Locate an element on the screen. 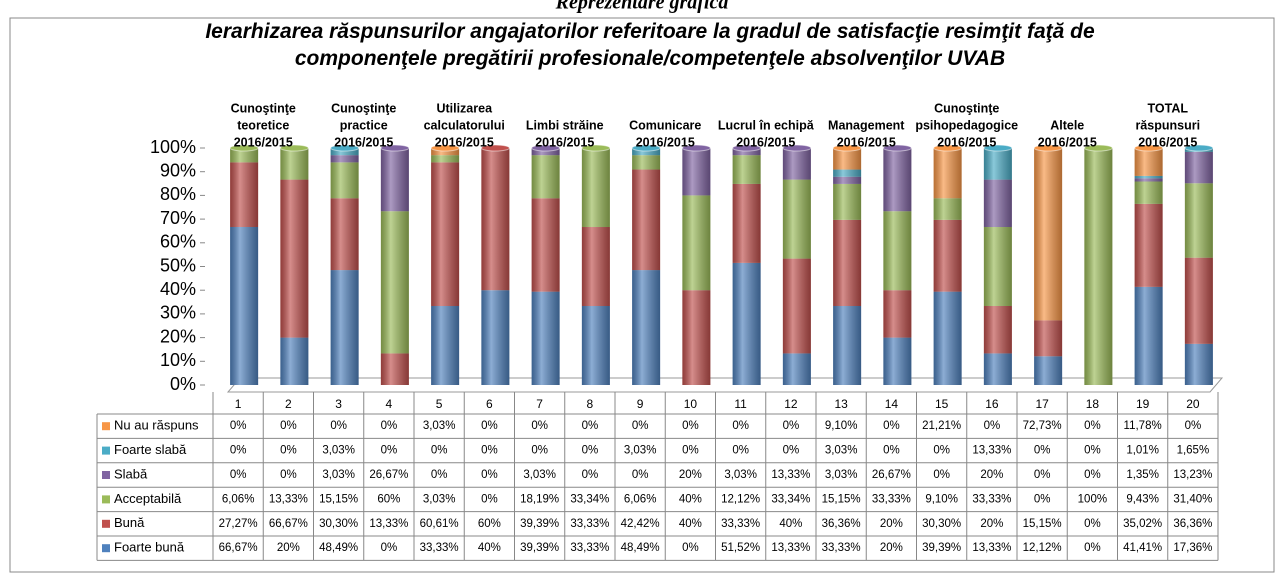 This screenshot has height=577, width=1284. data-label: 35,02% is located at coordinates (1142, 524).